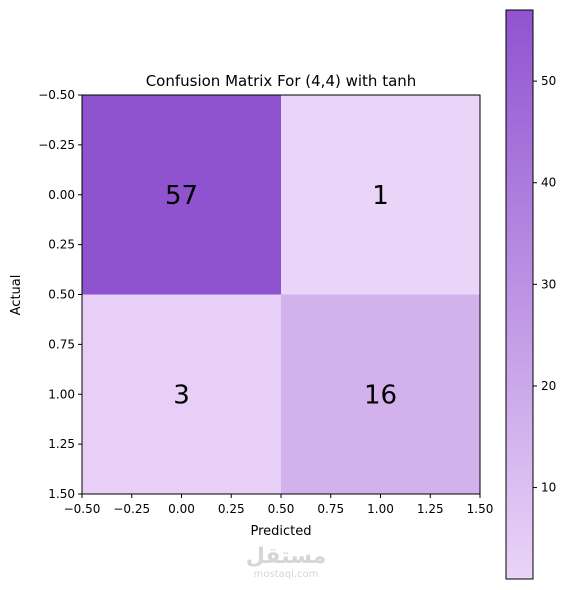  I want to click on y-tick-label: 1.50, so click(61, 494).